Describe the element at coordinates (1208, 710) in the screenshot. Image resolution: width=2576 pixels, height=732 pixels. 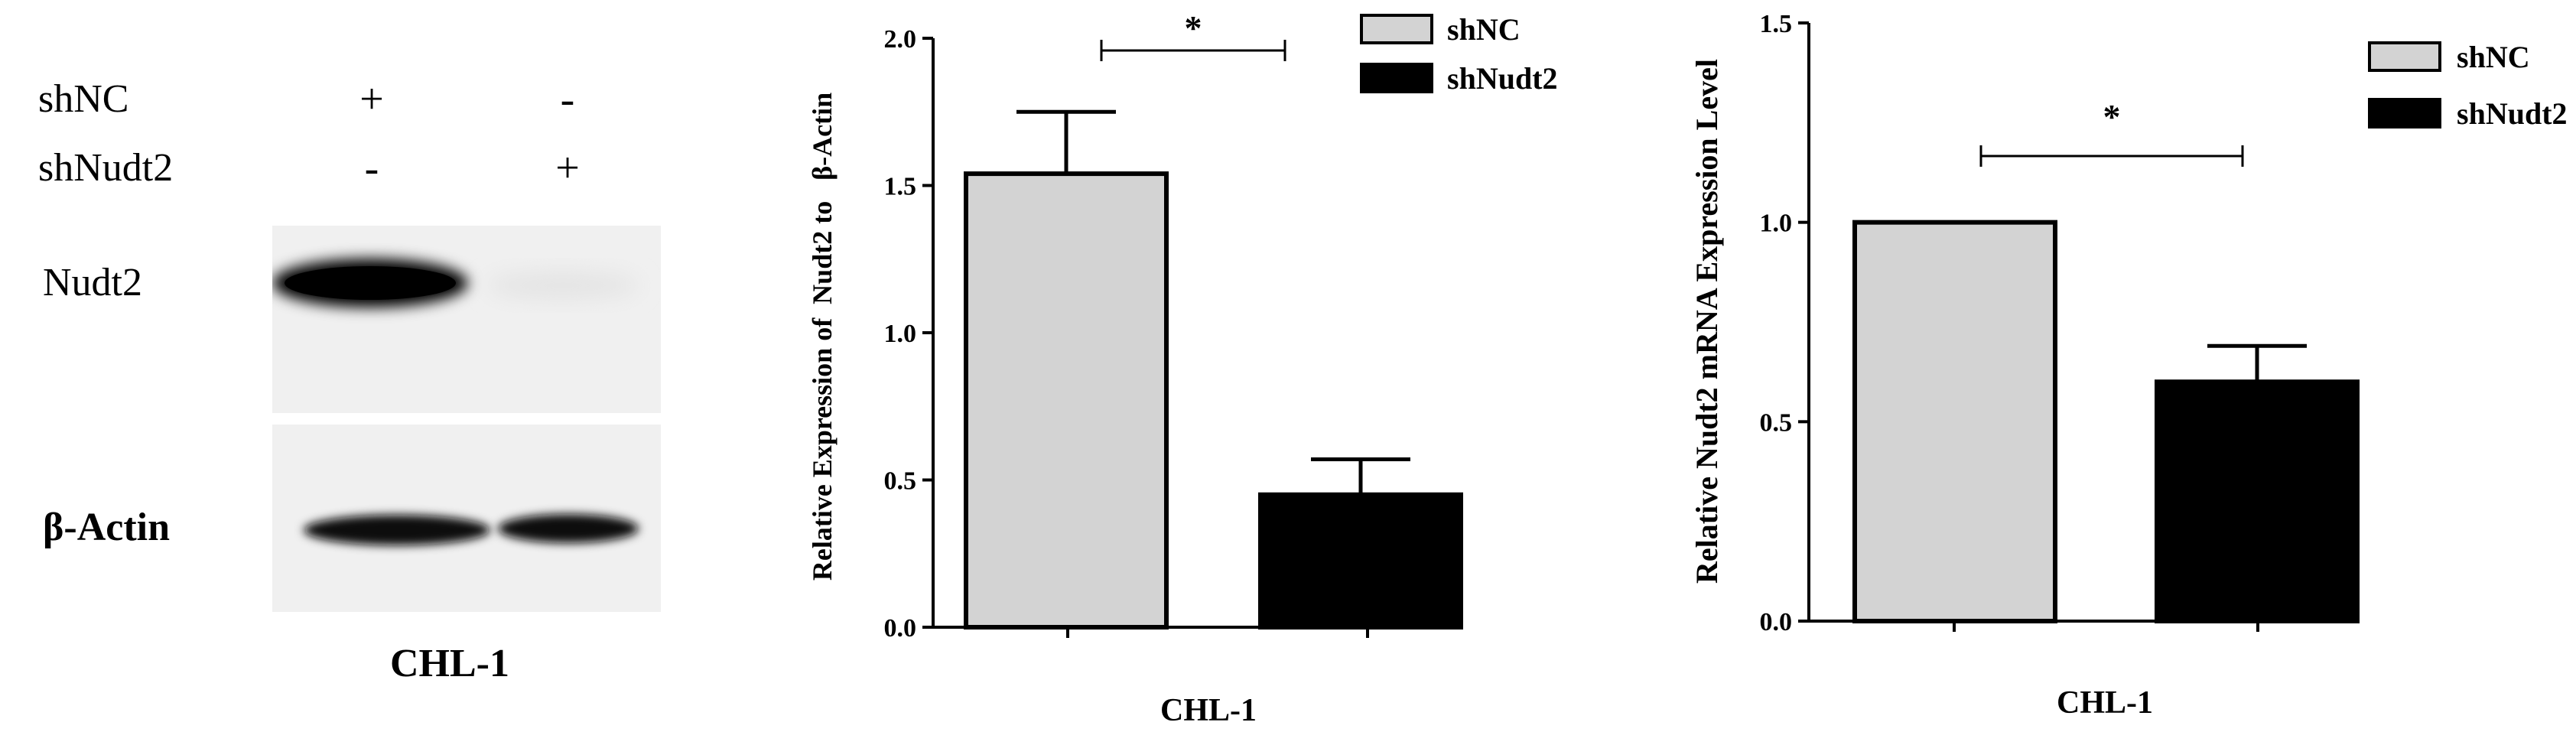
I see `chart1-x-axis-label: CHL-1` at that location.